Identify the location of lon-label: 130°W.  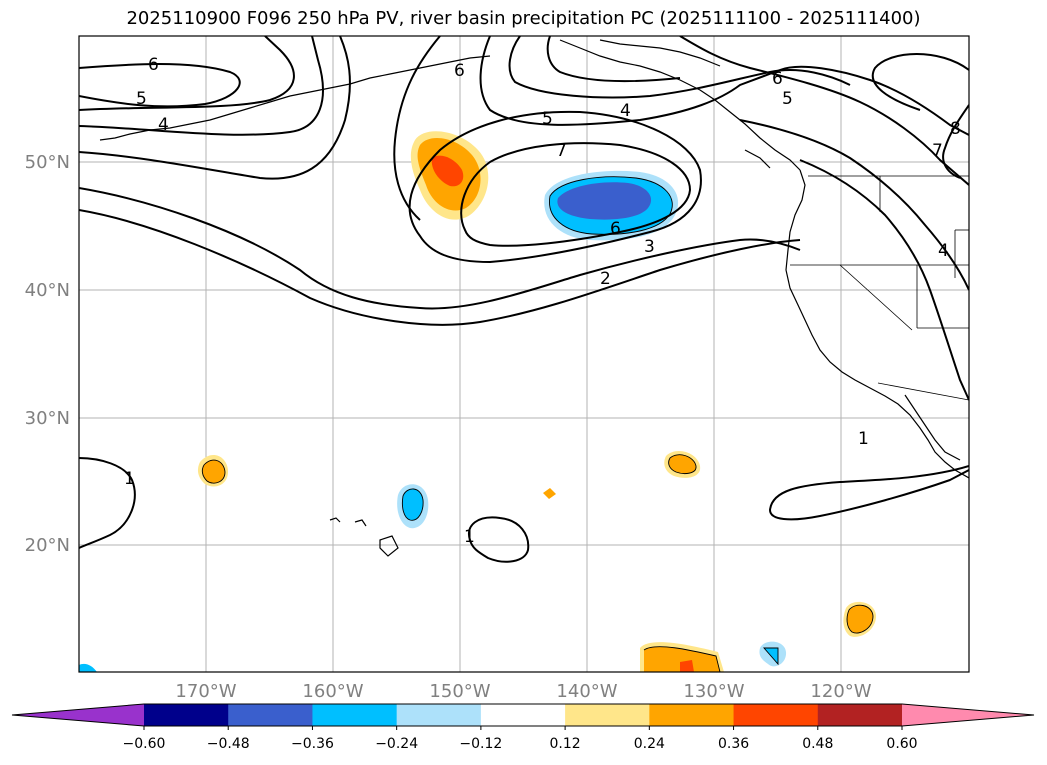
(713, 691).